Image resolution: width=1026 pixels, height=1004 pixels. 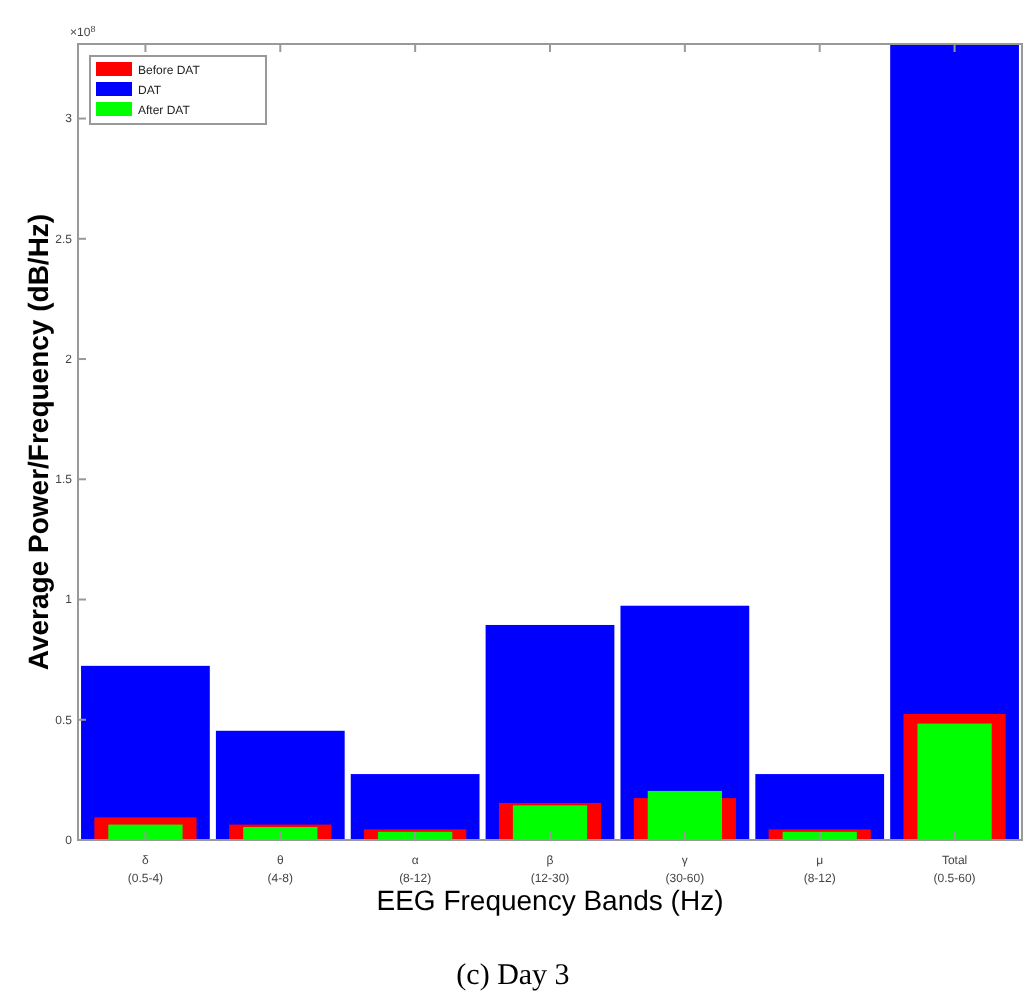 What do you see at coordinates (38, 442) in the screenshot?
I see `y-axis-title: Average Power/Frequency (dB/Hz)` at bounding box center [38, 442].